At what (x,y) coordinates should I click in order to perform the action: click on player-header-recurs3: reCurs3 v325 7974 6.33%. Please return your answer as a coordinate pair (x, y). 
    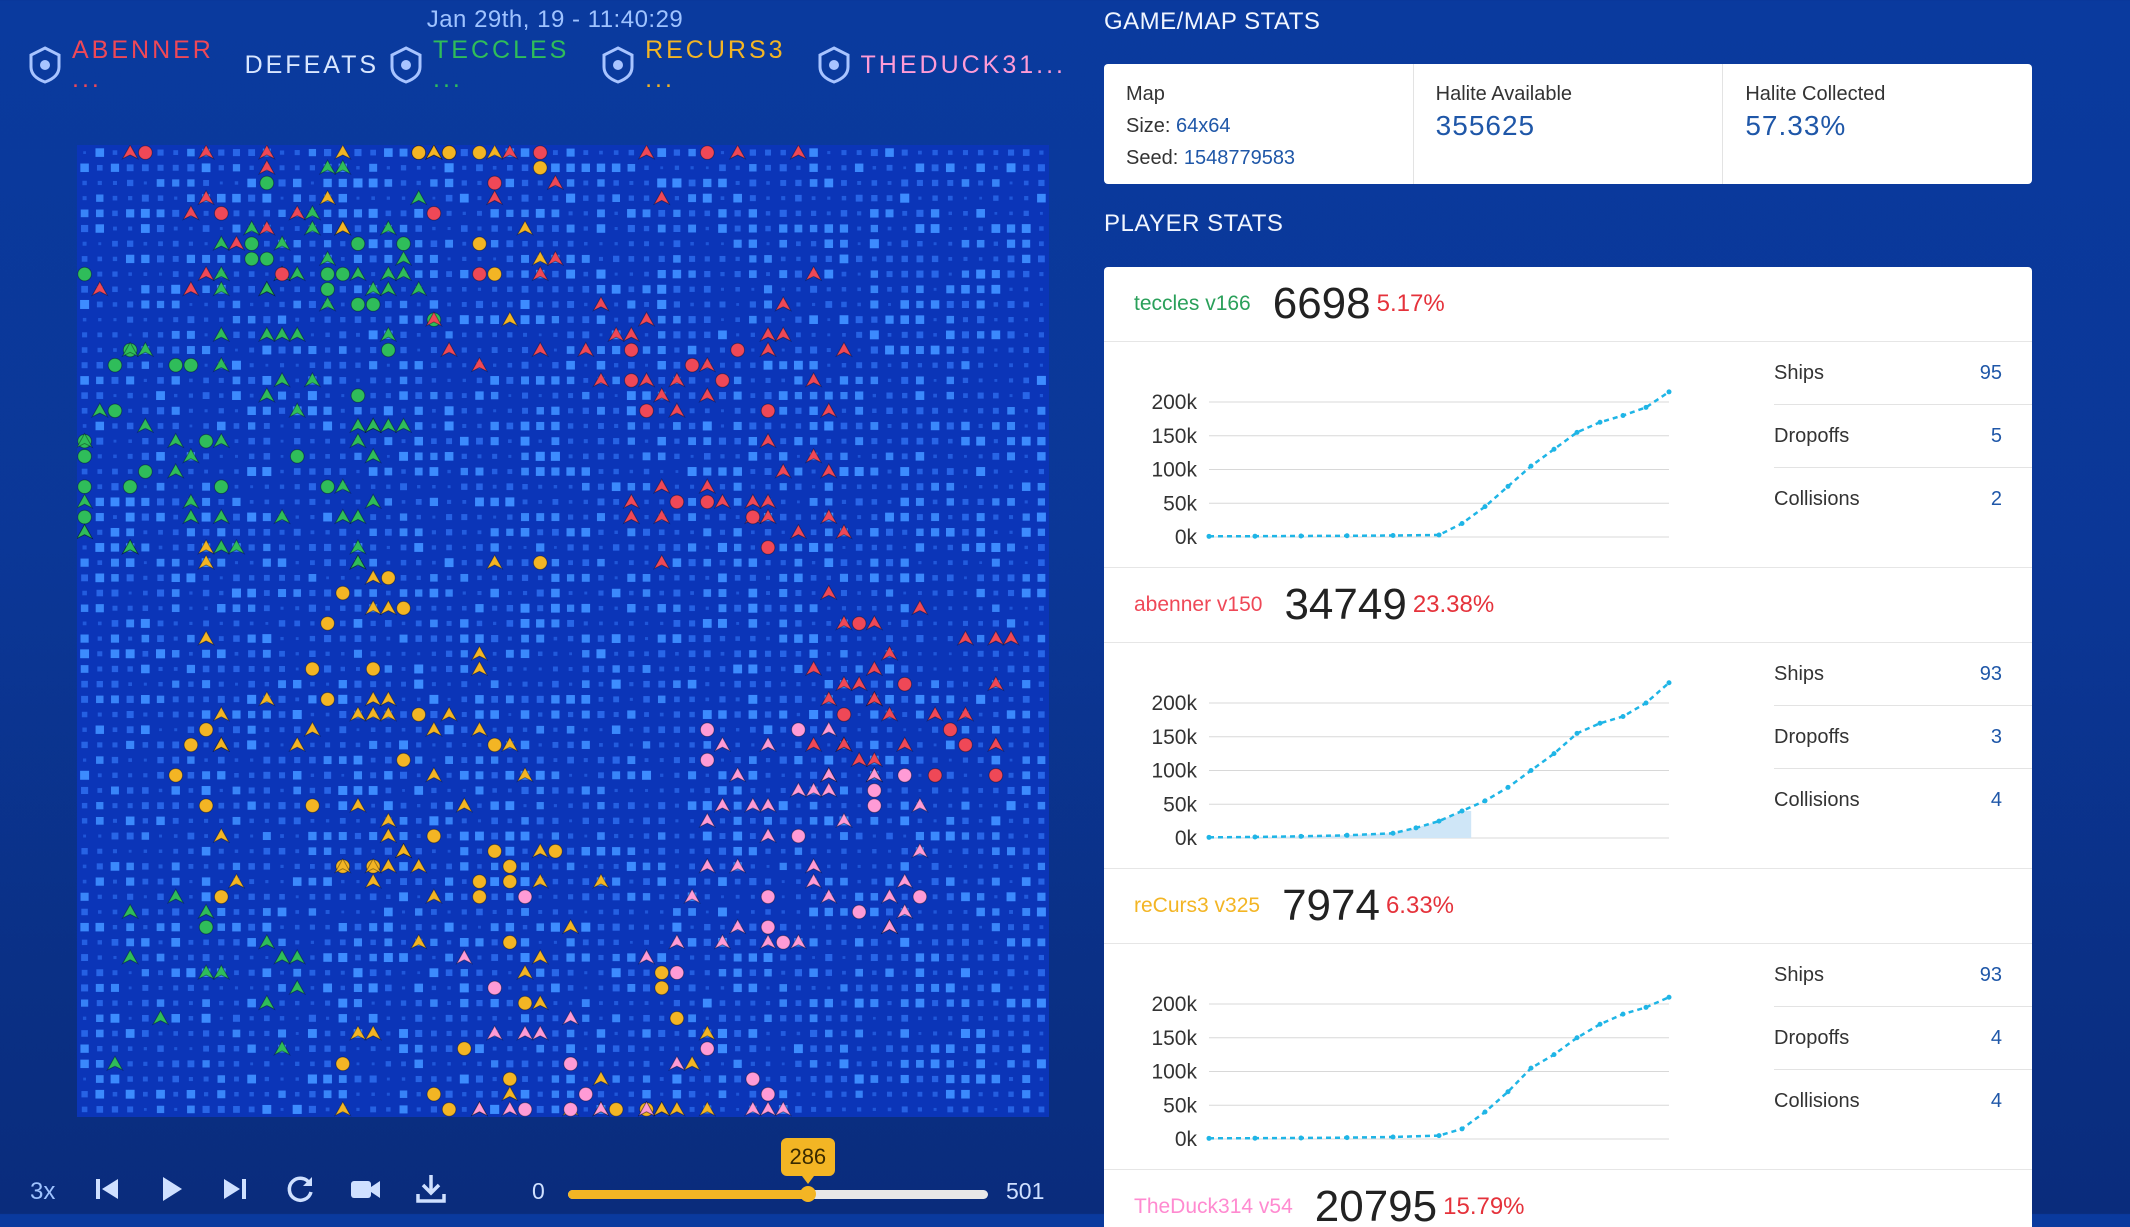
    Looking at the image, I should click on (1568, 906).